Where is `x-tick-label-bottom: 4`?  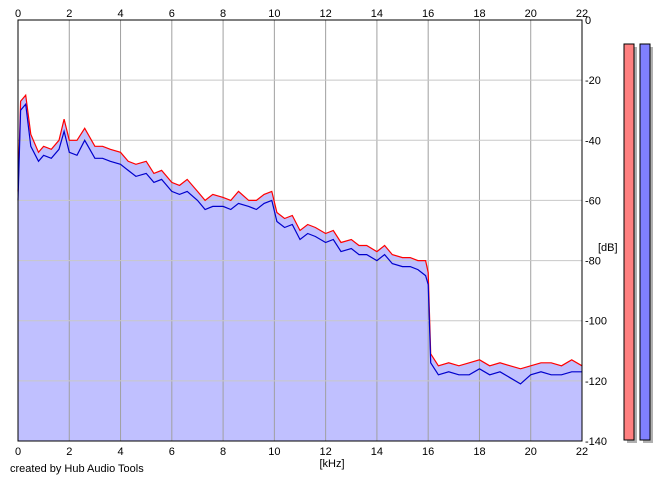
x-tick-label-bottom: 4 is located at coordinates (120, 452).